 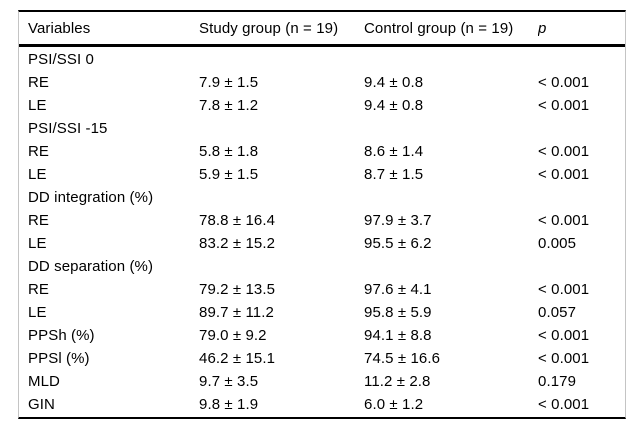 What do you see at coordinates (322, 82) in the screenshot?
I see `table-row: RE 7.9 ± 1.5 9.4 ± 0.8 < 0.001` at bounding box center [322, 82].